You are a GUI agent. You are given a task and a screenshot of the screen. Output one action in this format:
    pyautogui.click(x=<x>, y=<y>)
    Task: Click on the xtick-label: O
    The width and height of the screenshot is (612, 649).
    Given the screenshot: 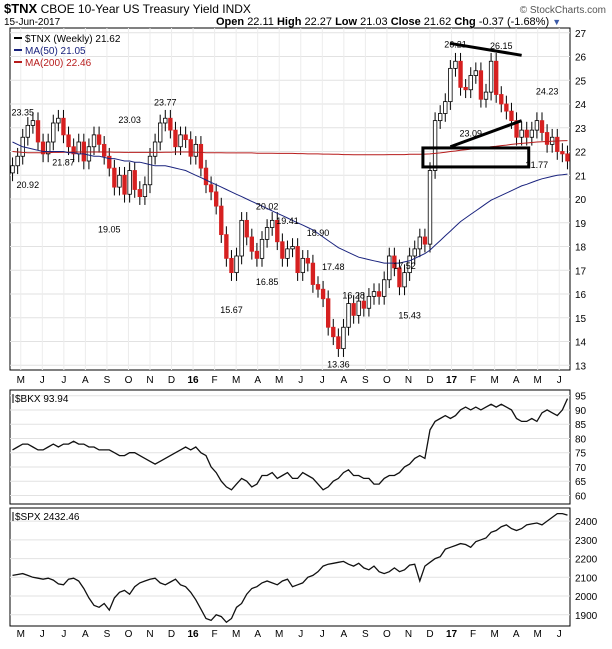 What is the action you would take?
    pyautogui.click(x=129, y=634)
    